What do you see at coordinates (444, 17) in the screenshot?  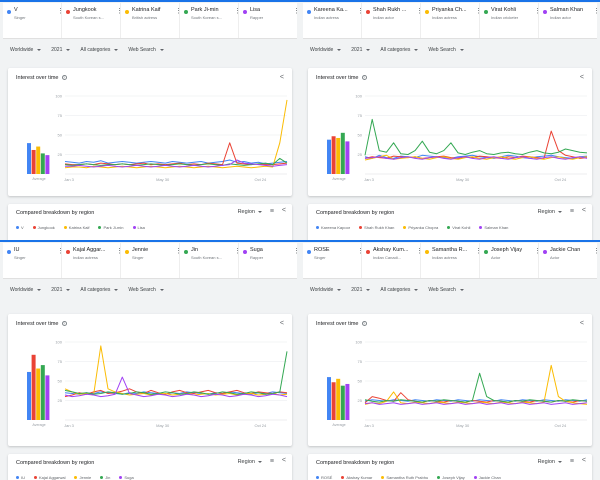 I see `term-type: Indian actress` at bounding box center [444, 17].